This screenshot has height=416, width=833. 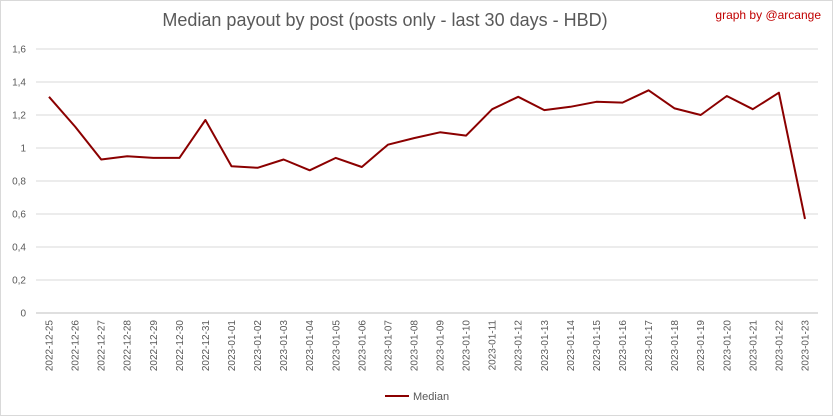 I want to click on x-tick-label: 2023-01-07, so click(x=388, y=346).